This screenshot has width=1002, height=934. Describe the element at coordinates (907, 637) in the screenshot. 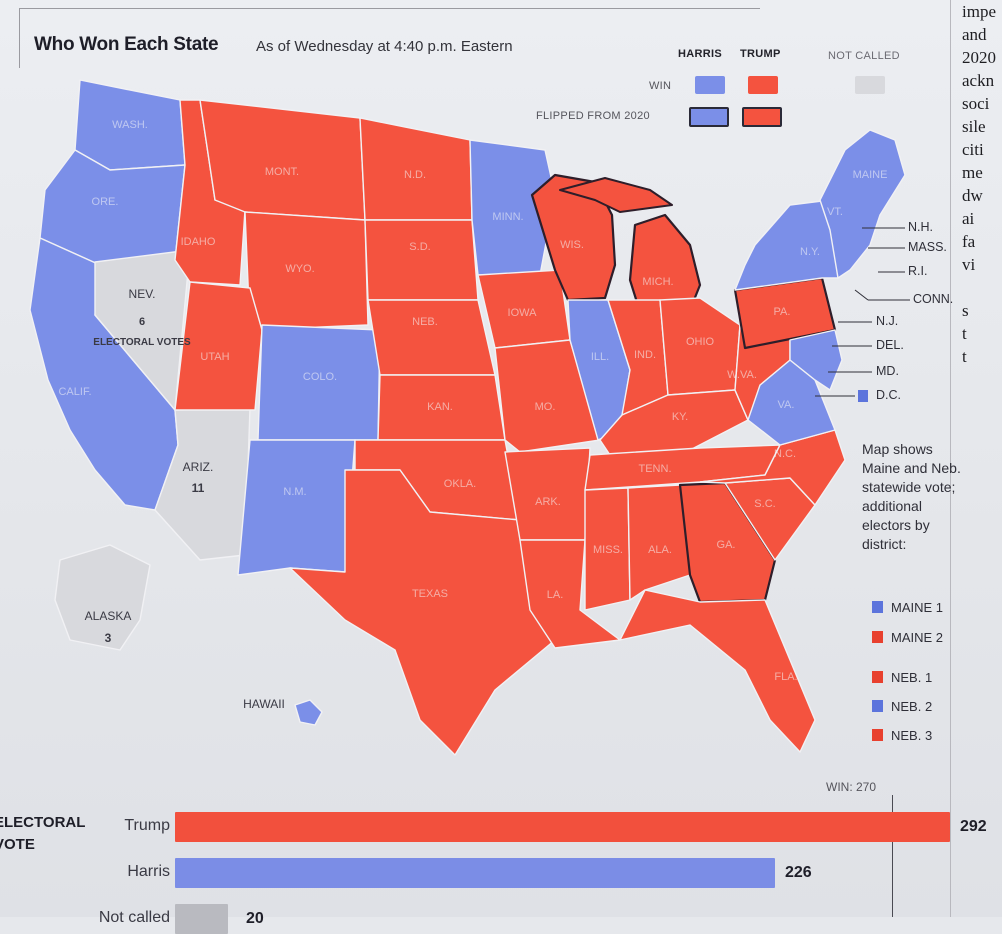

I see `district-item: MAINE 2` at that location.